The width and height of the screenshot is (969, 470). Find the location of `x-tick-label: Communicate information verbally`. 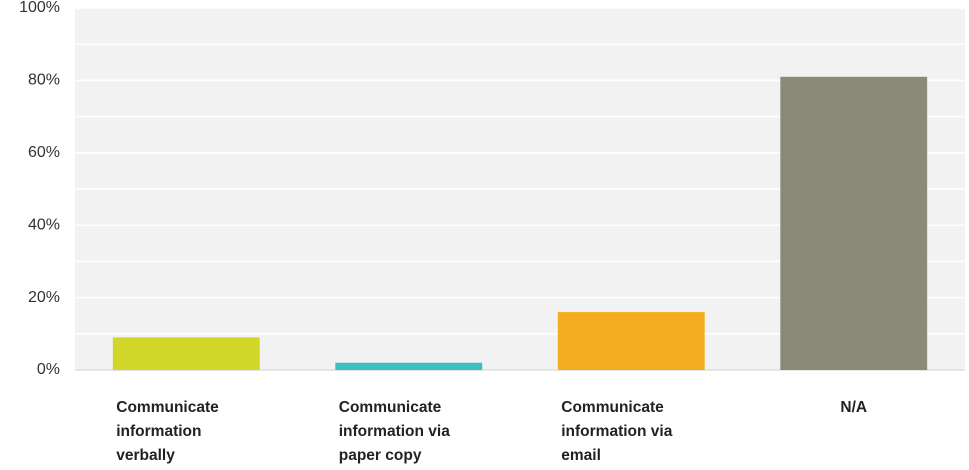

x-tick-label: Communicate information verbally is located at coordinates (167, 431).